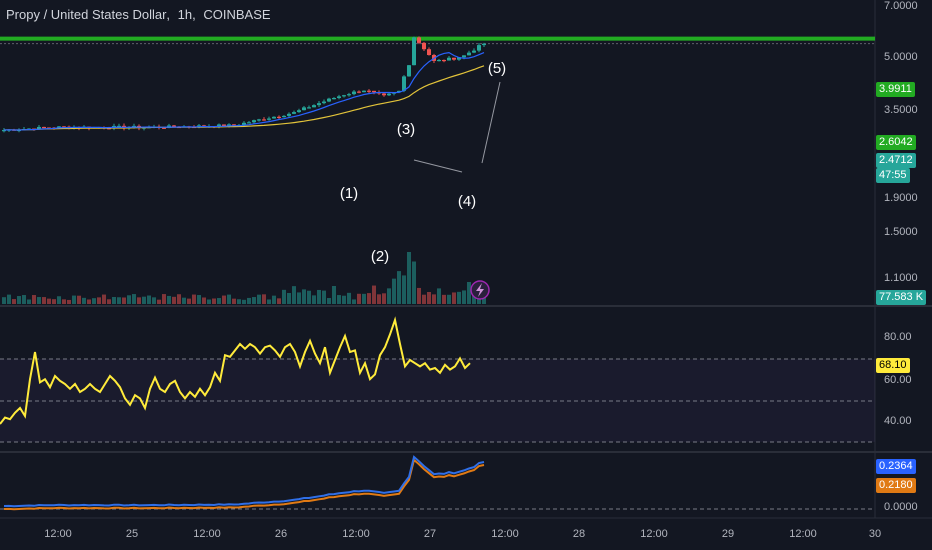  Describe the element at coordinates (901, 57) in the screenshot. I see `price-tick: 5.0000` at that location.